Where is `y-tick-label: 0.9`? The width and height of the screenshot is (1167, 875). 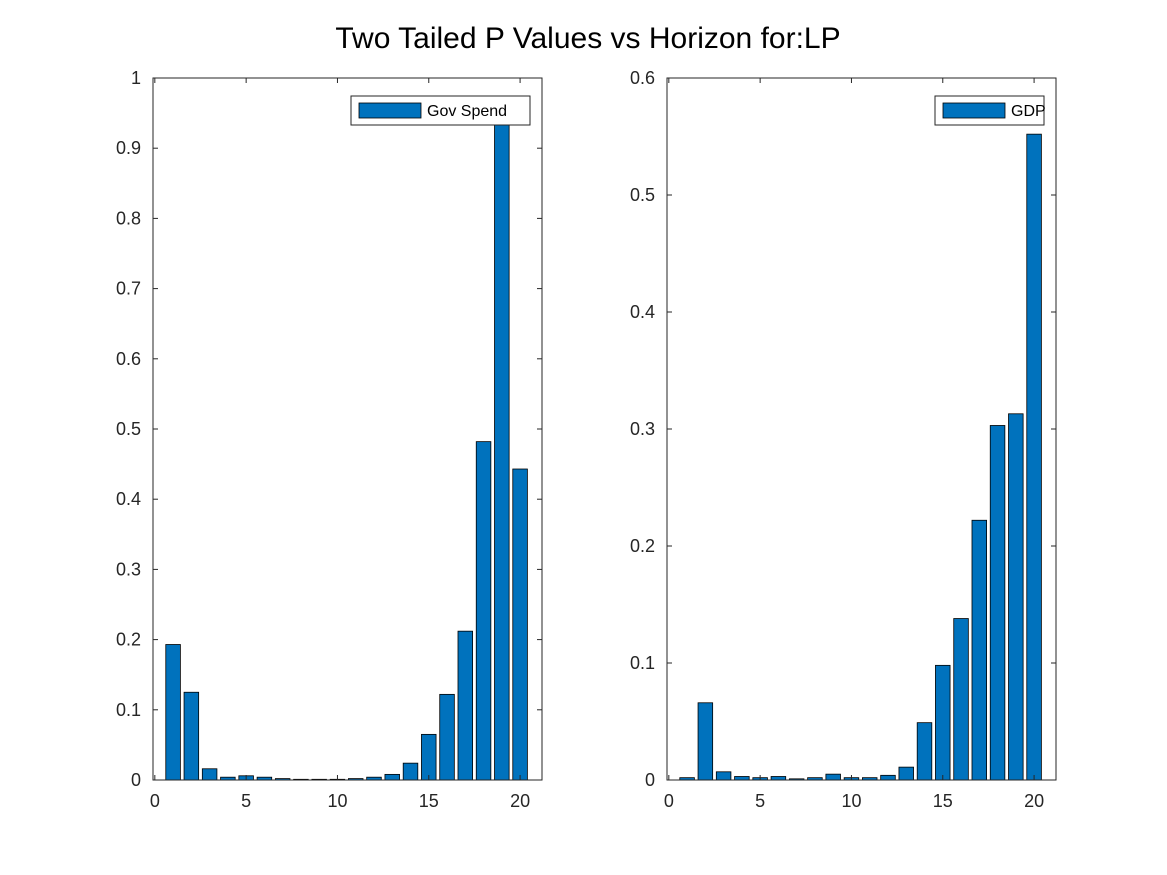
y-tick-label: 0.9 is located at coordinates (128, 148).